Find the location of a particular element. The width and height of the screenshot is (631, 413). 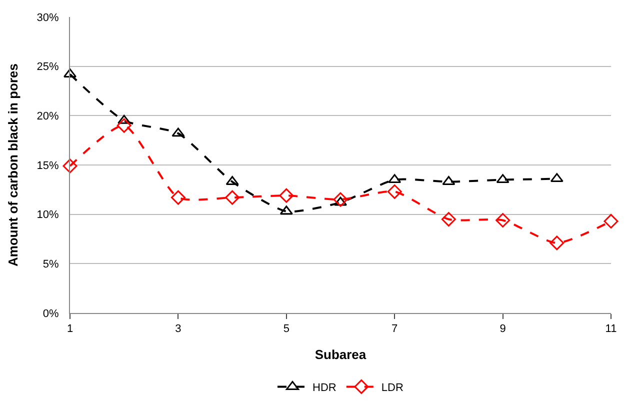

legend-label: HDR is located at coordinates (324, 388).